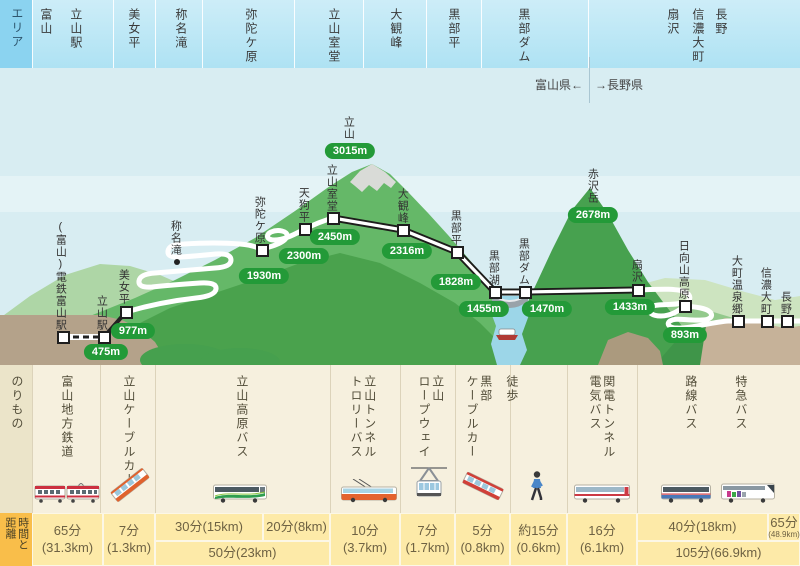 The image size is (800, 566). What do you see at coordinates (427, 547) in the screenshot?
I see `distance-value: (1.7km)` at bounding box center [427, 547].